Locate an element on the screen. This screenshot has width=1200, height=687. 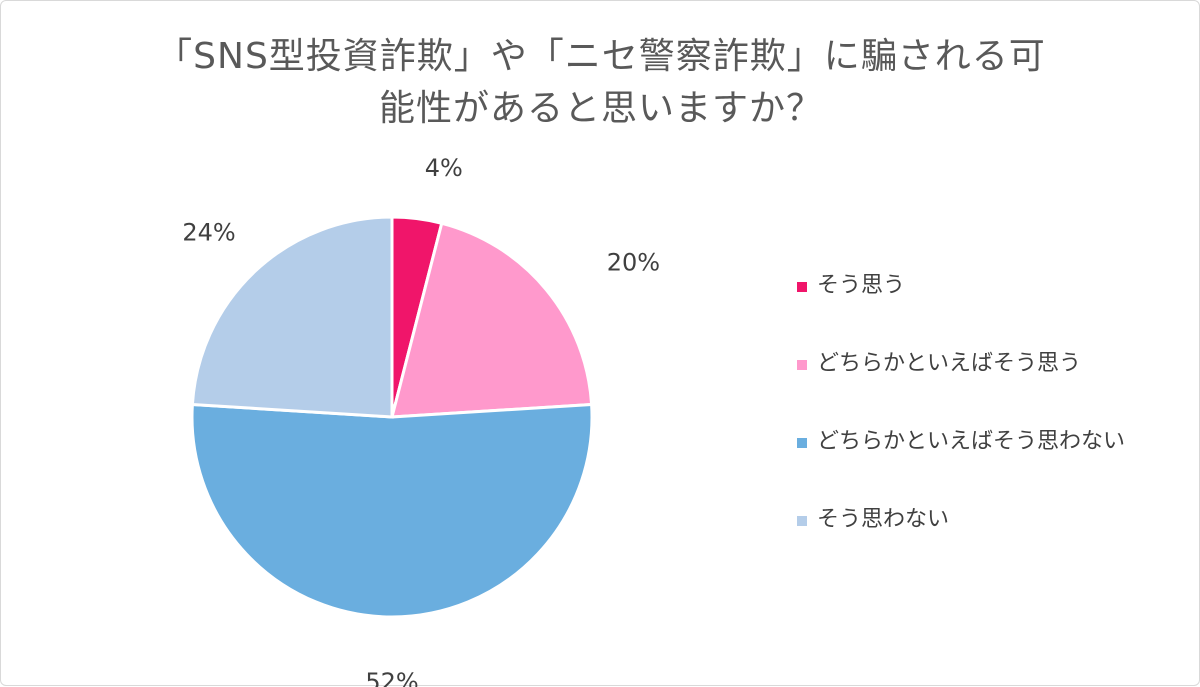
legend-item: どちらかといえばそう思う is located at coordinates (992, 364).